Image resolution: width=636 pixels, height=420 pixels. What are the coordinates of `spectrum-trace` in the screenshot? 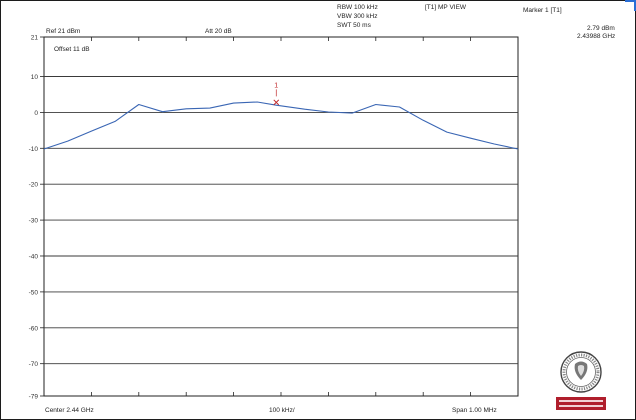 It's located at (281, 125).